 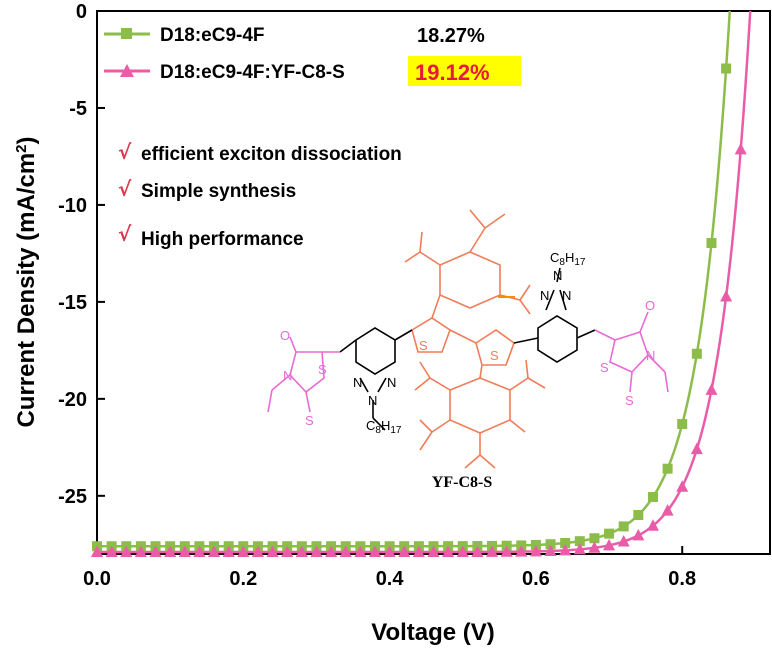 What do you see at coordinates (452, 72) in the screenshot?
I see `legend-pce-2: 19.12%` at bounding box center [452, 72].